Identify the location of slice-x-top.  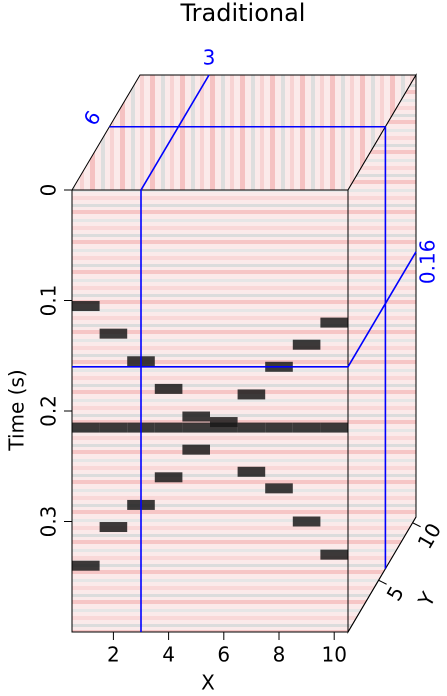
(175, 132).